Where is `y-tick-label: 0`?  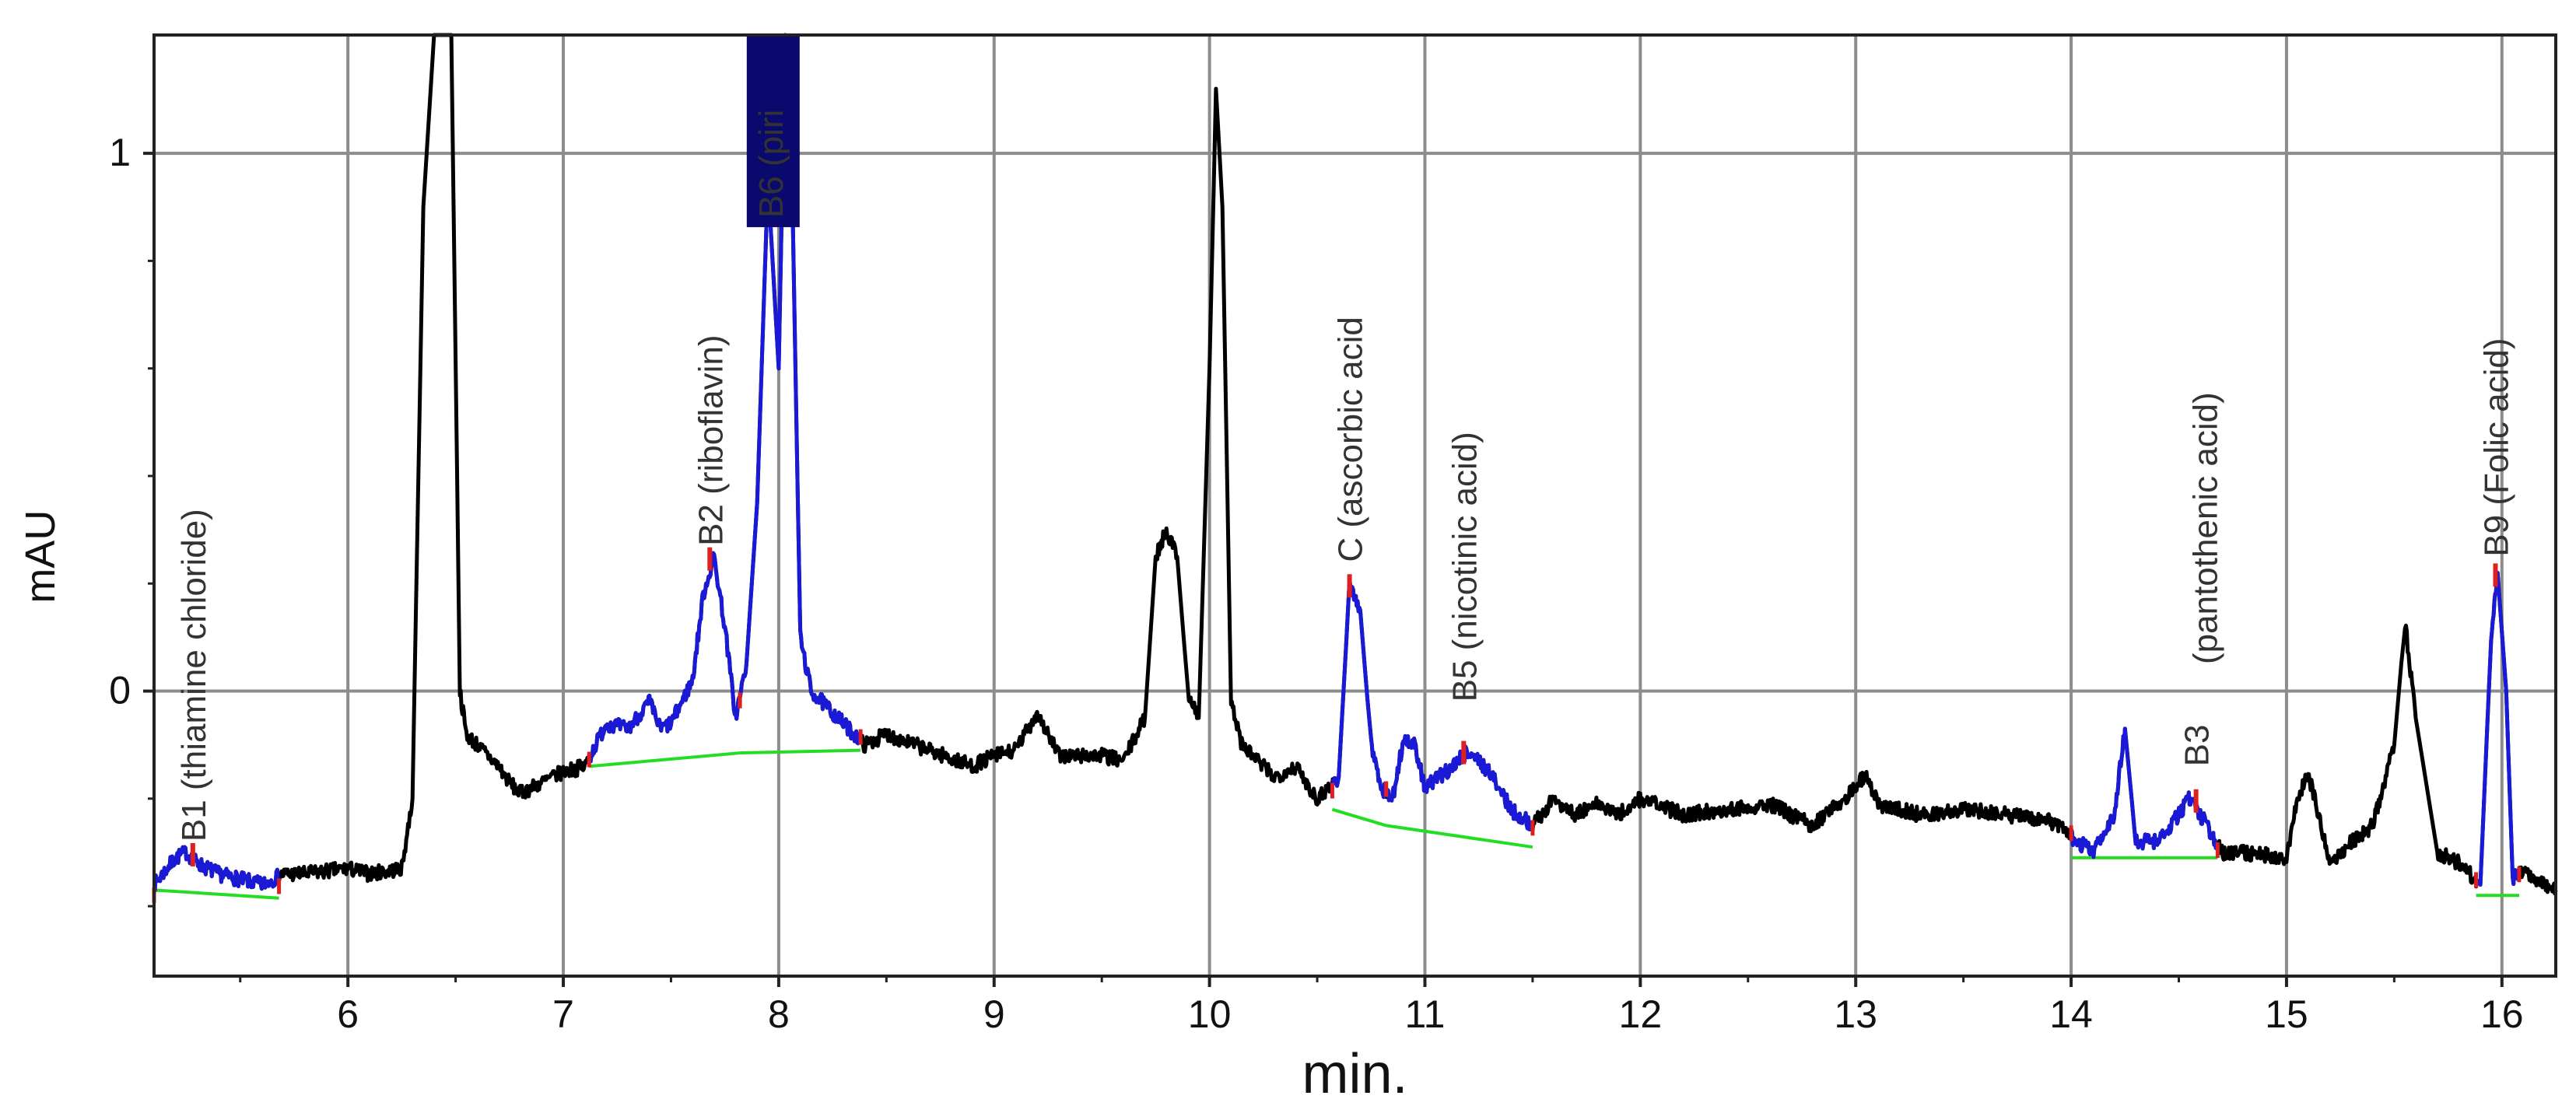 y-tick-label: 0 is located at coordinates (120, 690).